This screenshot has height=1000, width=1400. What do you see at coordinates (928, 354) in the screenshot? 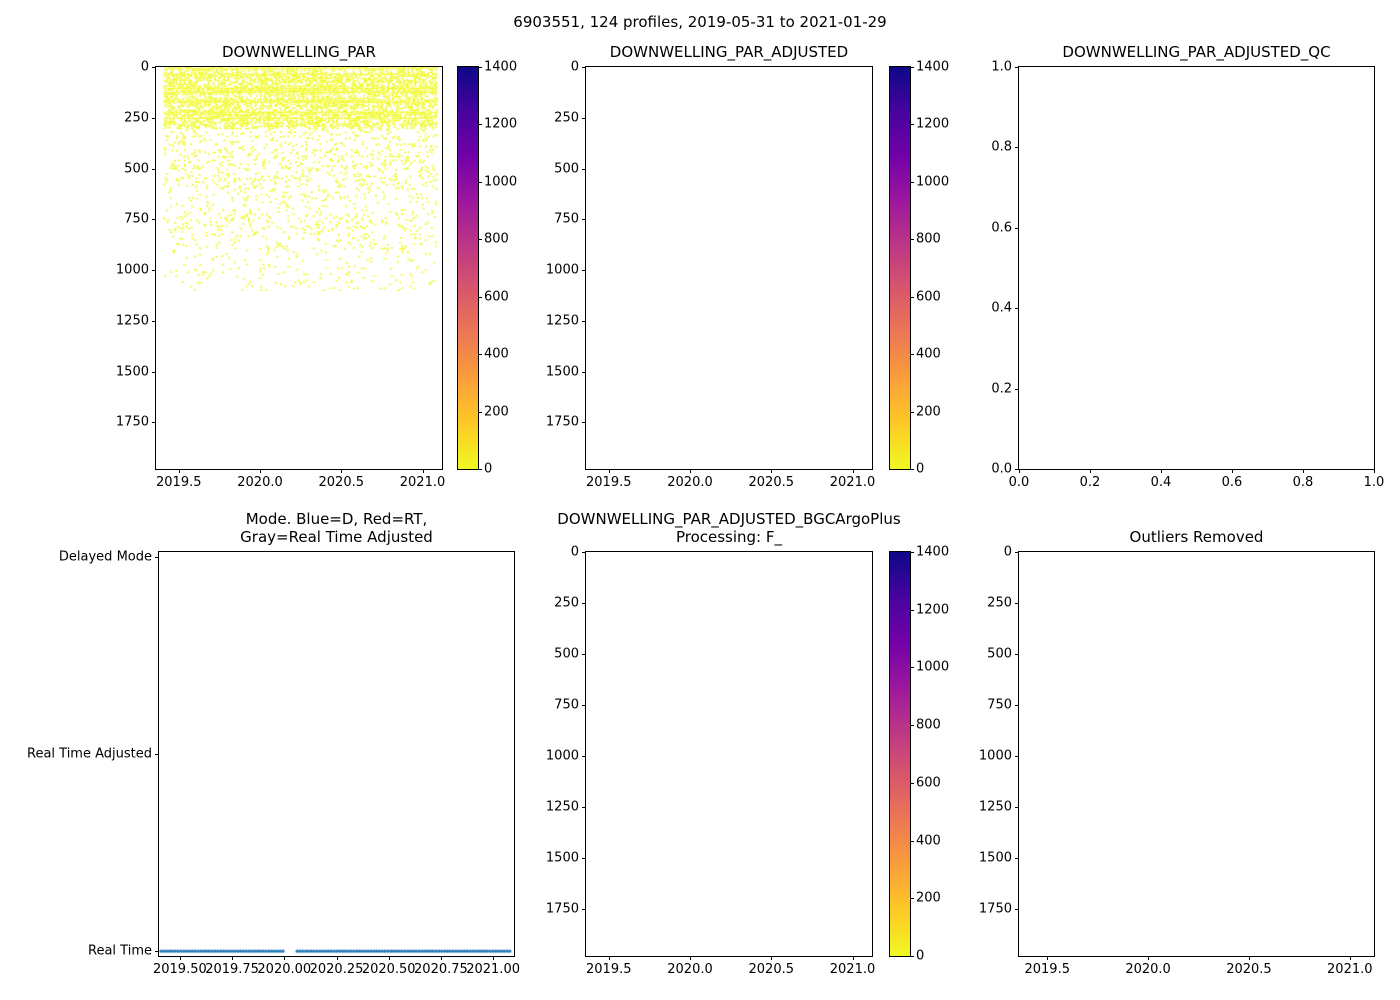
I see `colorbar-tick-label: 400` at bounding box center [928, 354].